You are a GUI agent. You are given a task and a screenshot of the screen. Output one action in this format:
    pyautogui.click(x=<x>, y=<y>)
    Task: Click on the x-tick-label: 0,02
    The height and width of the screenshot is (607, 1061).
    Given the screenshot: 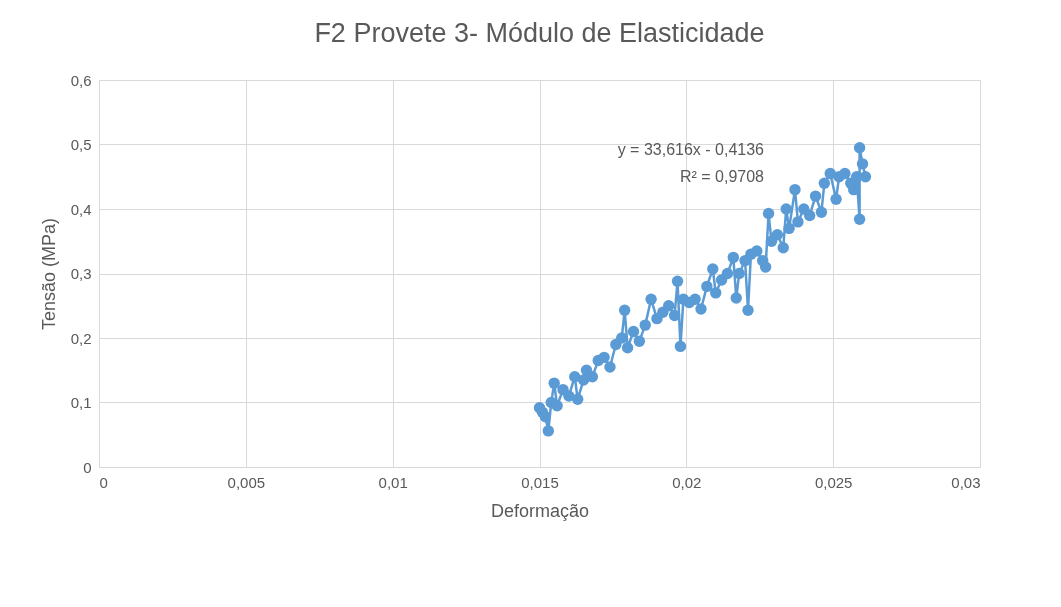 What is the action you would take?
    pyautogui.click(x=687, y=482)
    